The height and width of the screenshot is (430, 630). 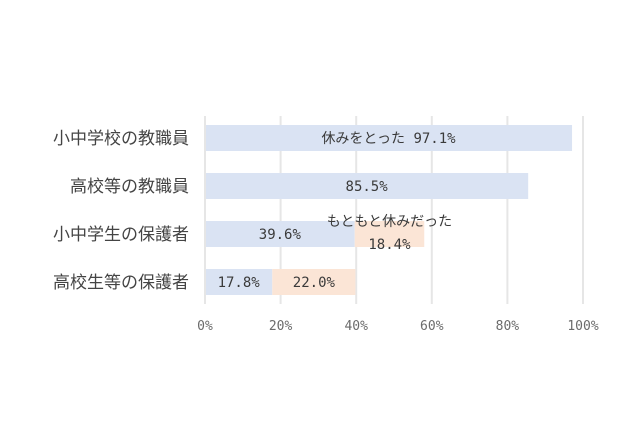 I want to click on category-label: 小中学生の保護者, so click(x=121, y=235).